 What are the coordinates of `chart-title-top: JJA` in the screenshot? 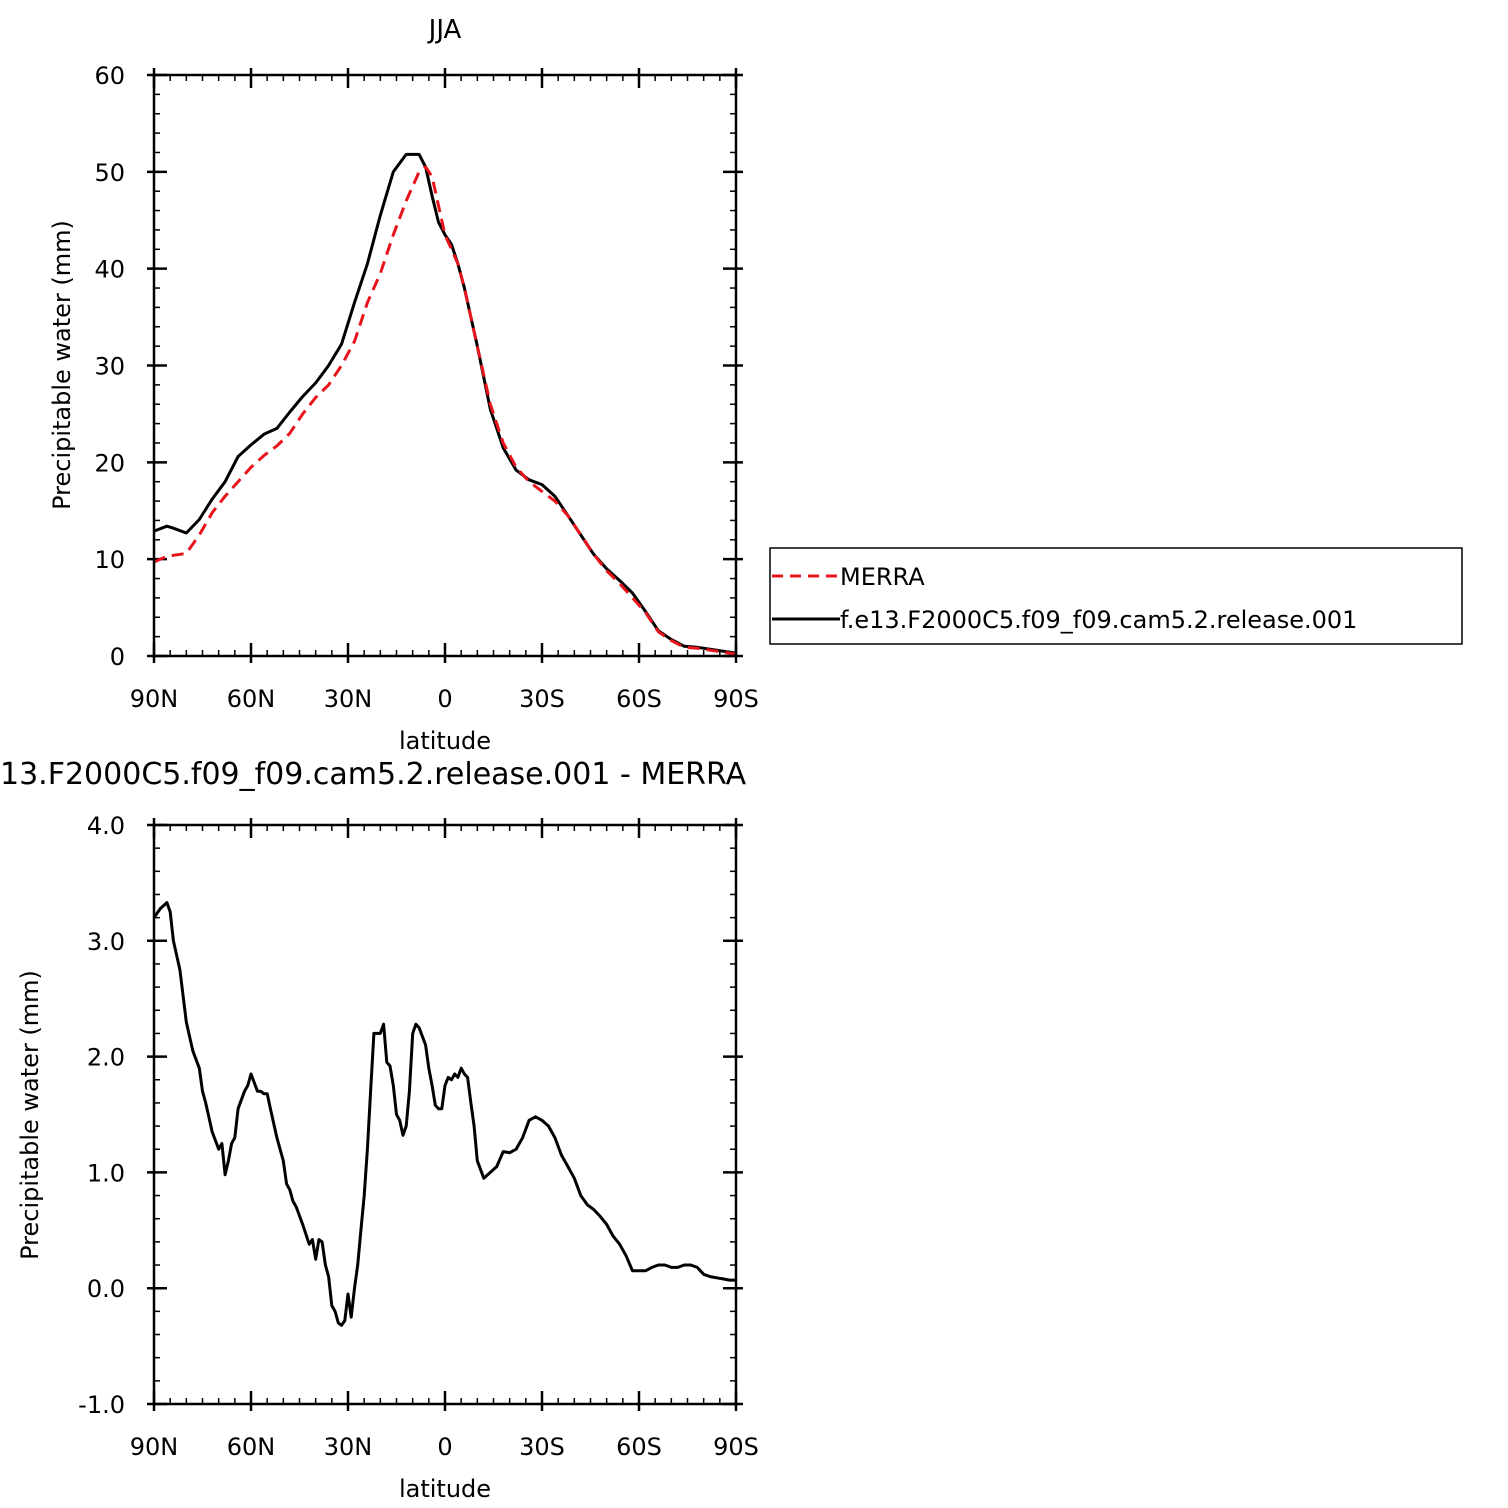 It's located at (444, 30).